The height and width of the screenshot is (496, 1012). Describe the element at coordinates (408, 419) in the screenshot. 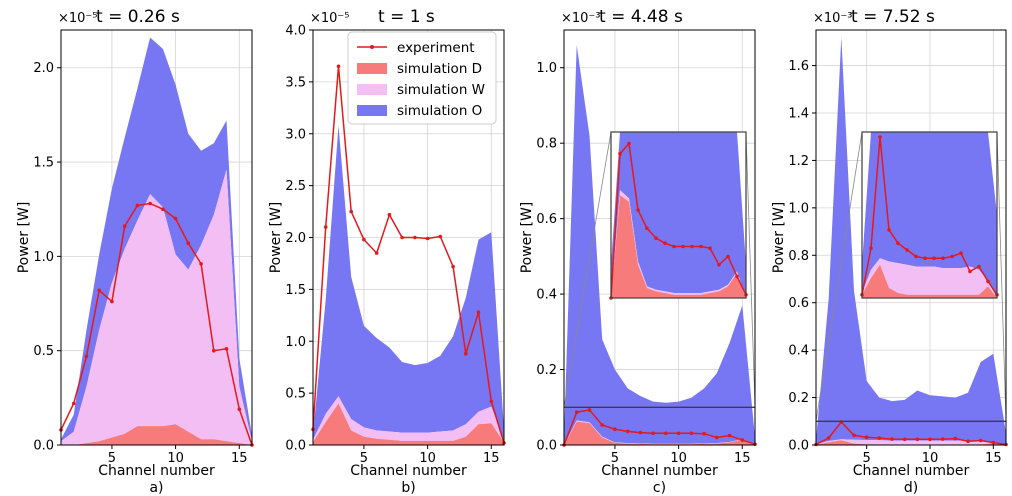

I see `simulation-w-area` at that location.